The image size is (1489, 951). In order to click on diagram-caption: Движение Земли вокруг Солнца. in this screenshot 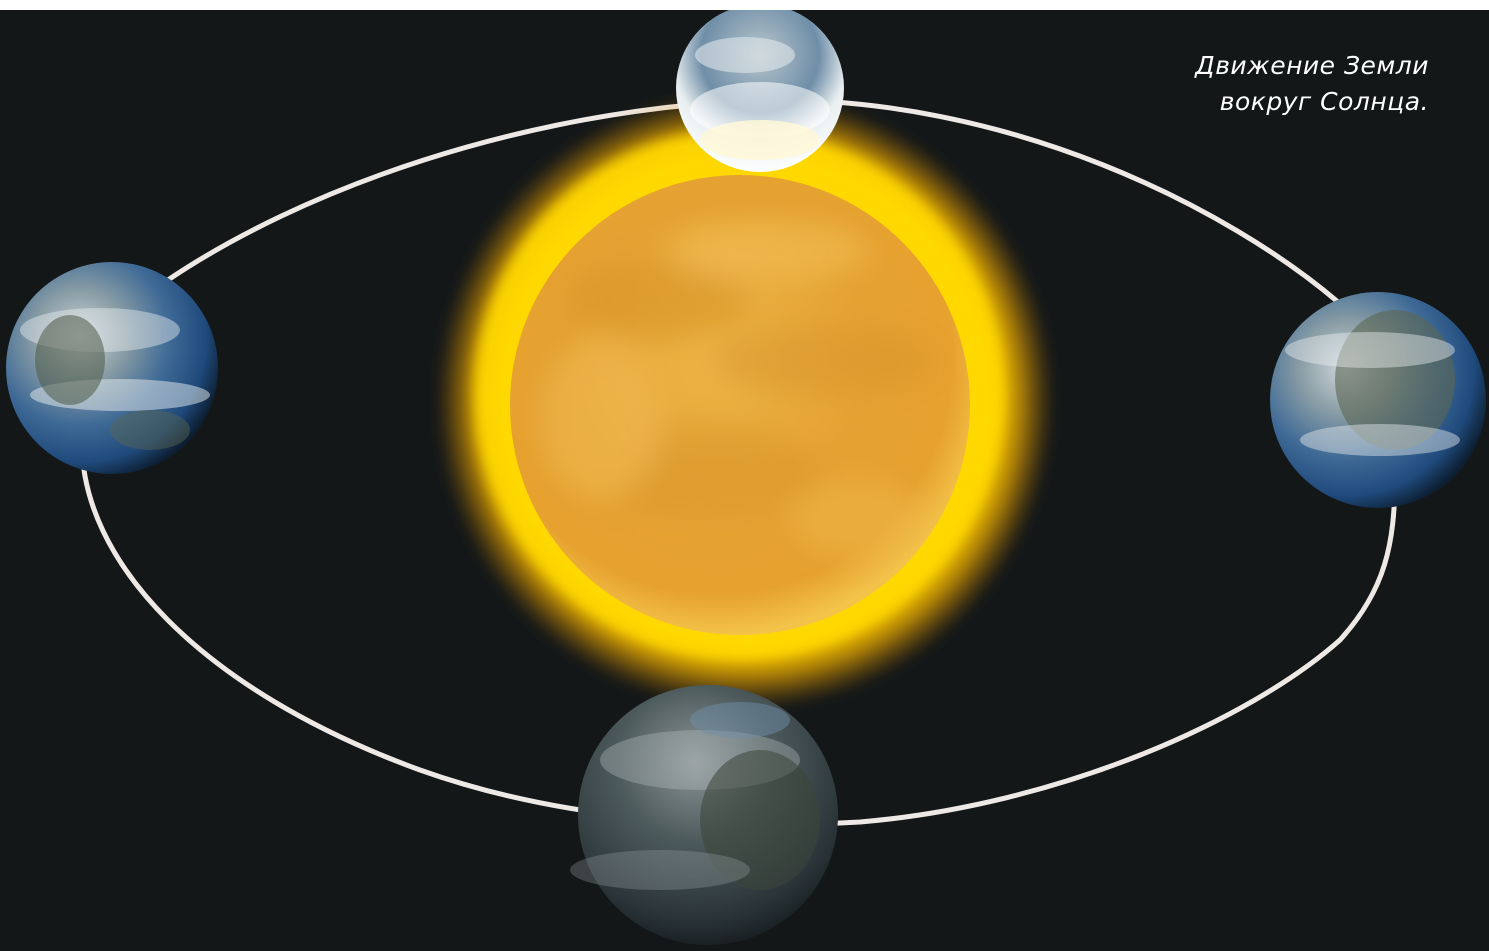, I will do `click(1312, 84)`.